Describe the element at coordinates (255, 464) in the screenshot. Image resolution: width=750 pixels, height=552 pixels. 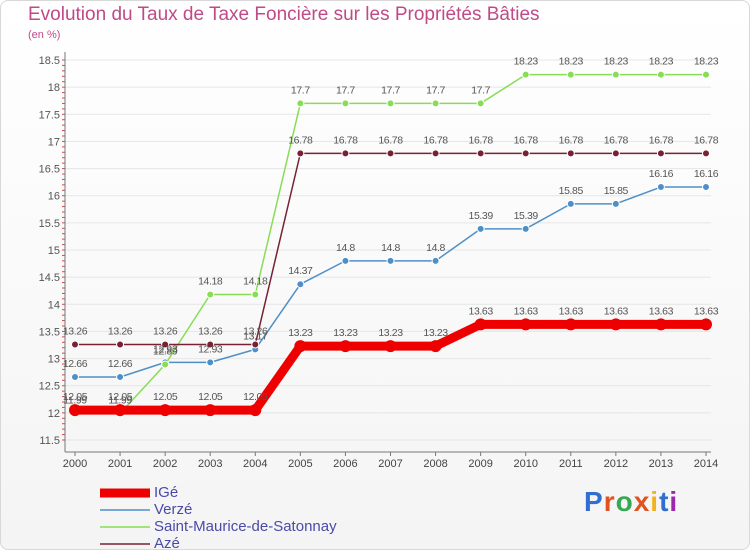
I see `x-tick-label: 2004` at that location.